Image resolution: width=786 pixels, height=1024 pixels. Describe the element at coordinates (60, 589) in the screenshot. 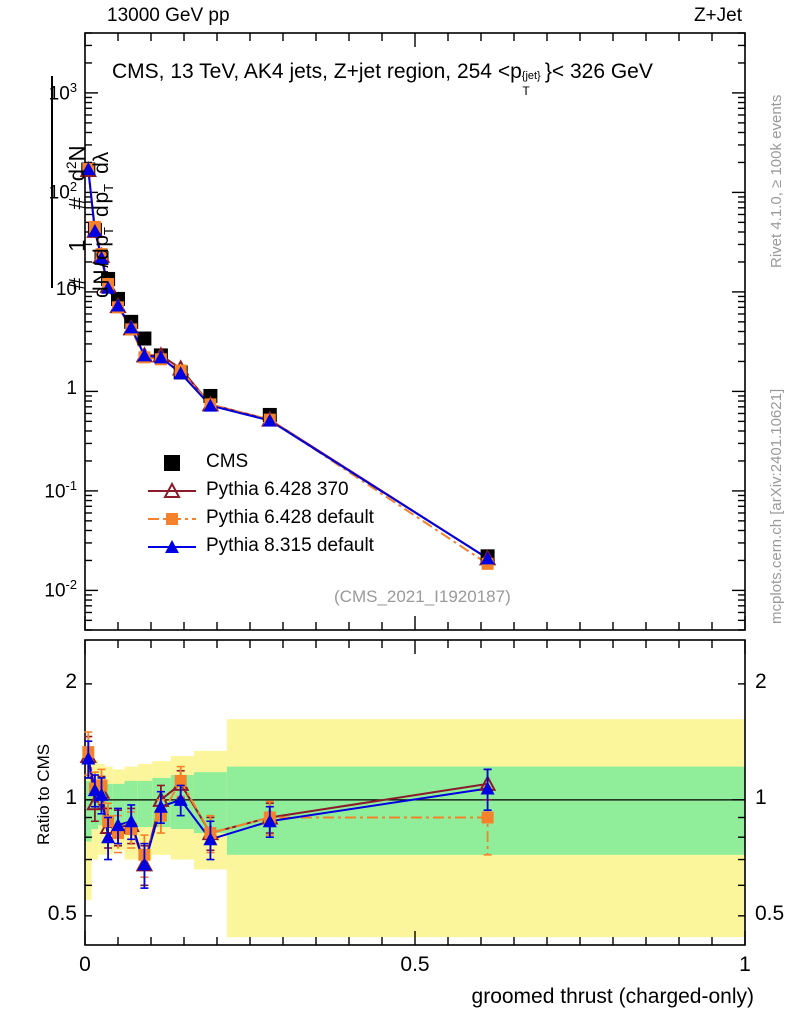

I see `main-ytick-label: 10⁻²` at that location.